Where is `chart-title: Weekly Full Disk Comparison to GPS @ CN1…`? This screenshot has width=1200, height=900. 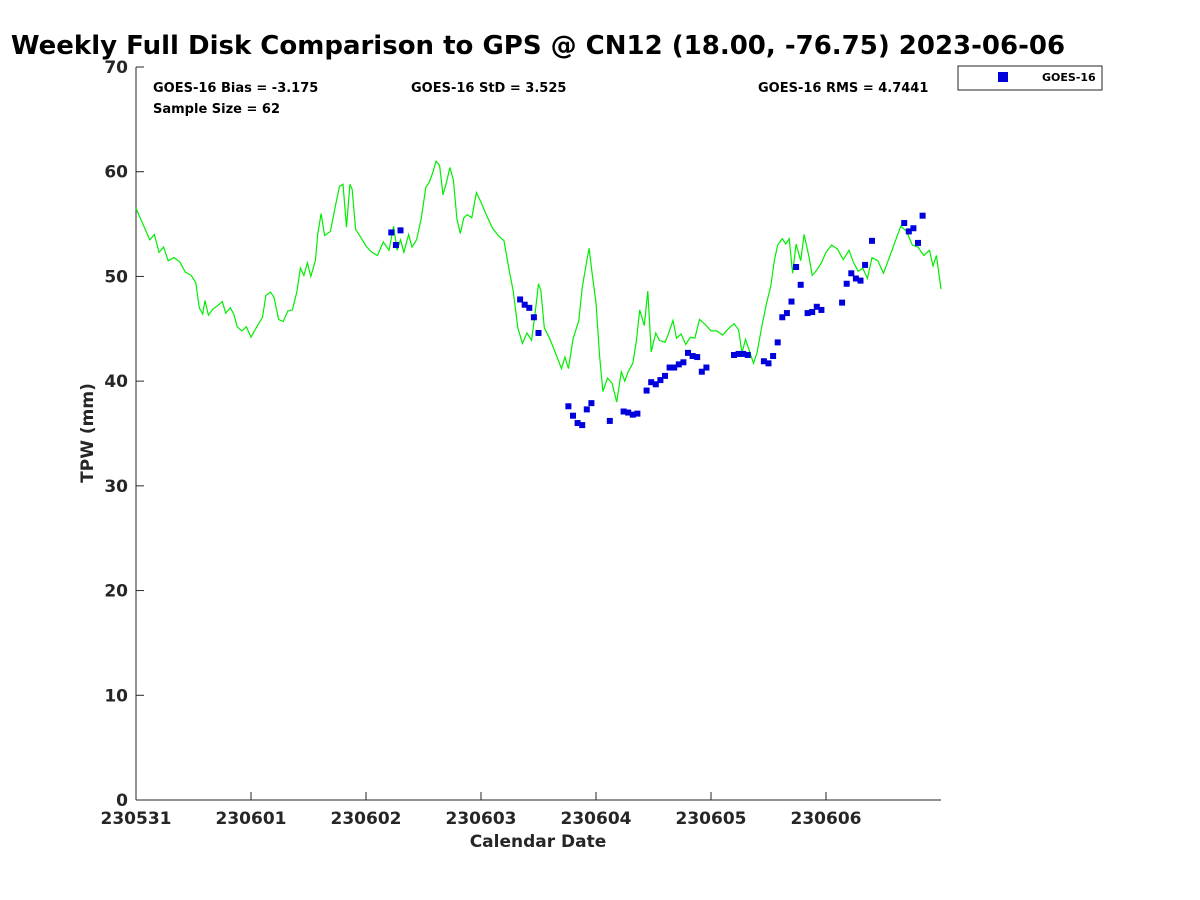
chart-title: Weekly Full Disk Comparison to GPS @ CN1… is located at coordinates (538, 46).